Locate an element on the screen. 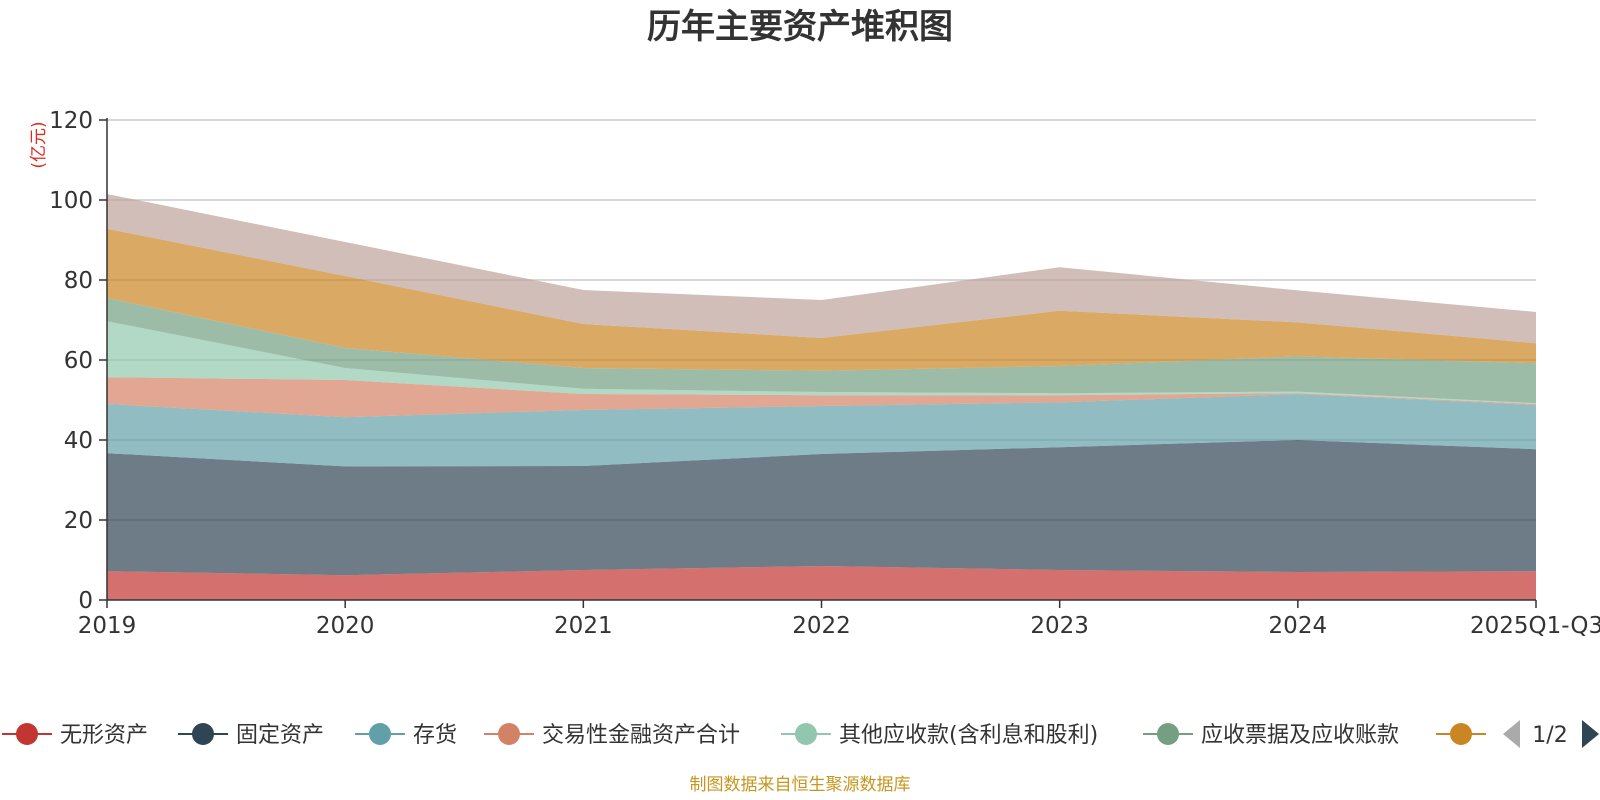 The image size is (1600, 800). x-tick-label: 2023 is located at coordinates (1059, 626).